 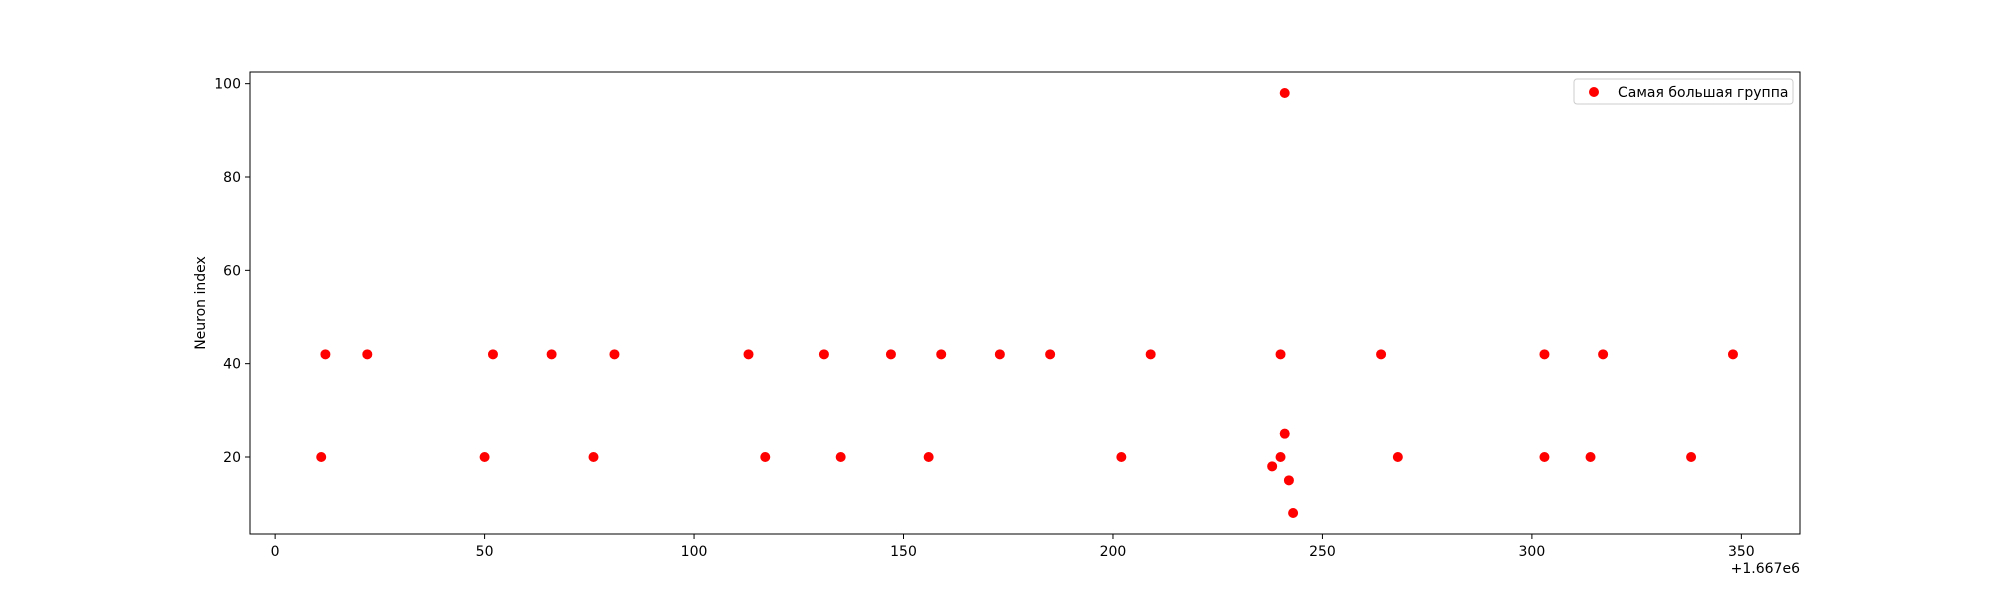 I want to click on x-tick-label: 300, so click(x=1532, y=552).